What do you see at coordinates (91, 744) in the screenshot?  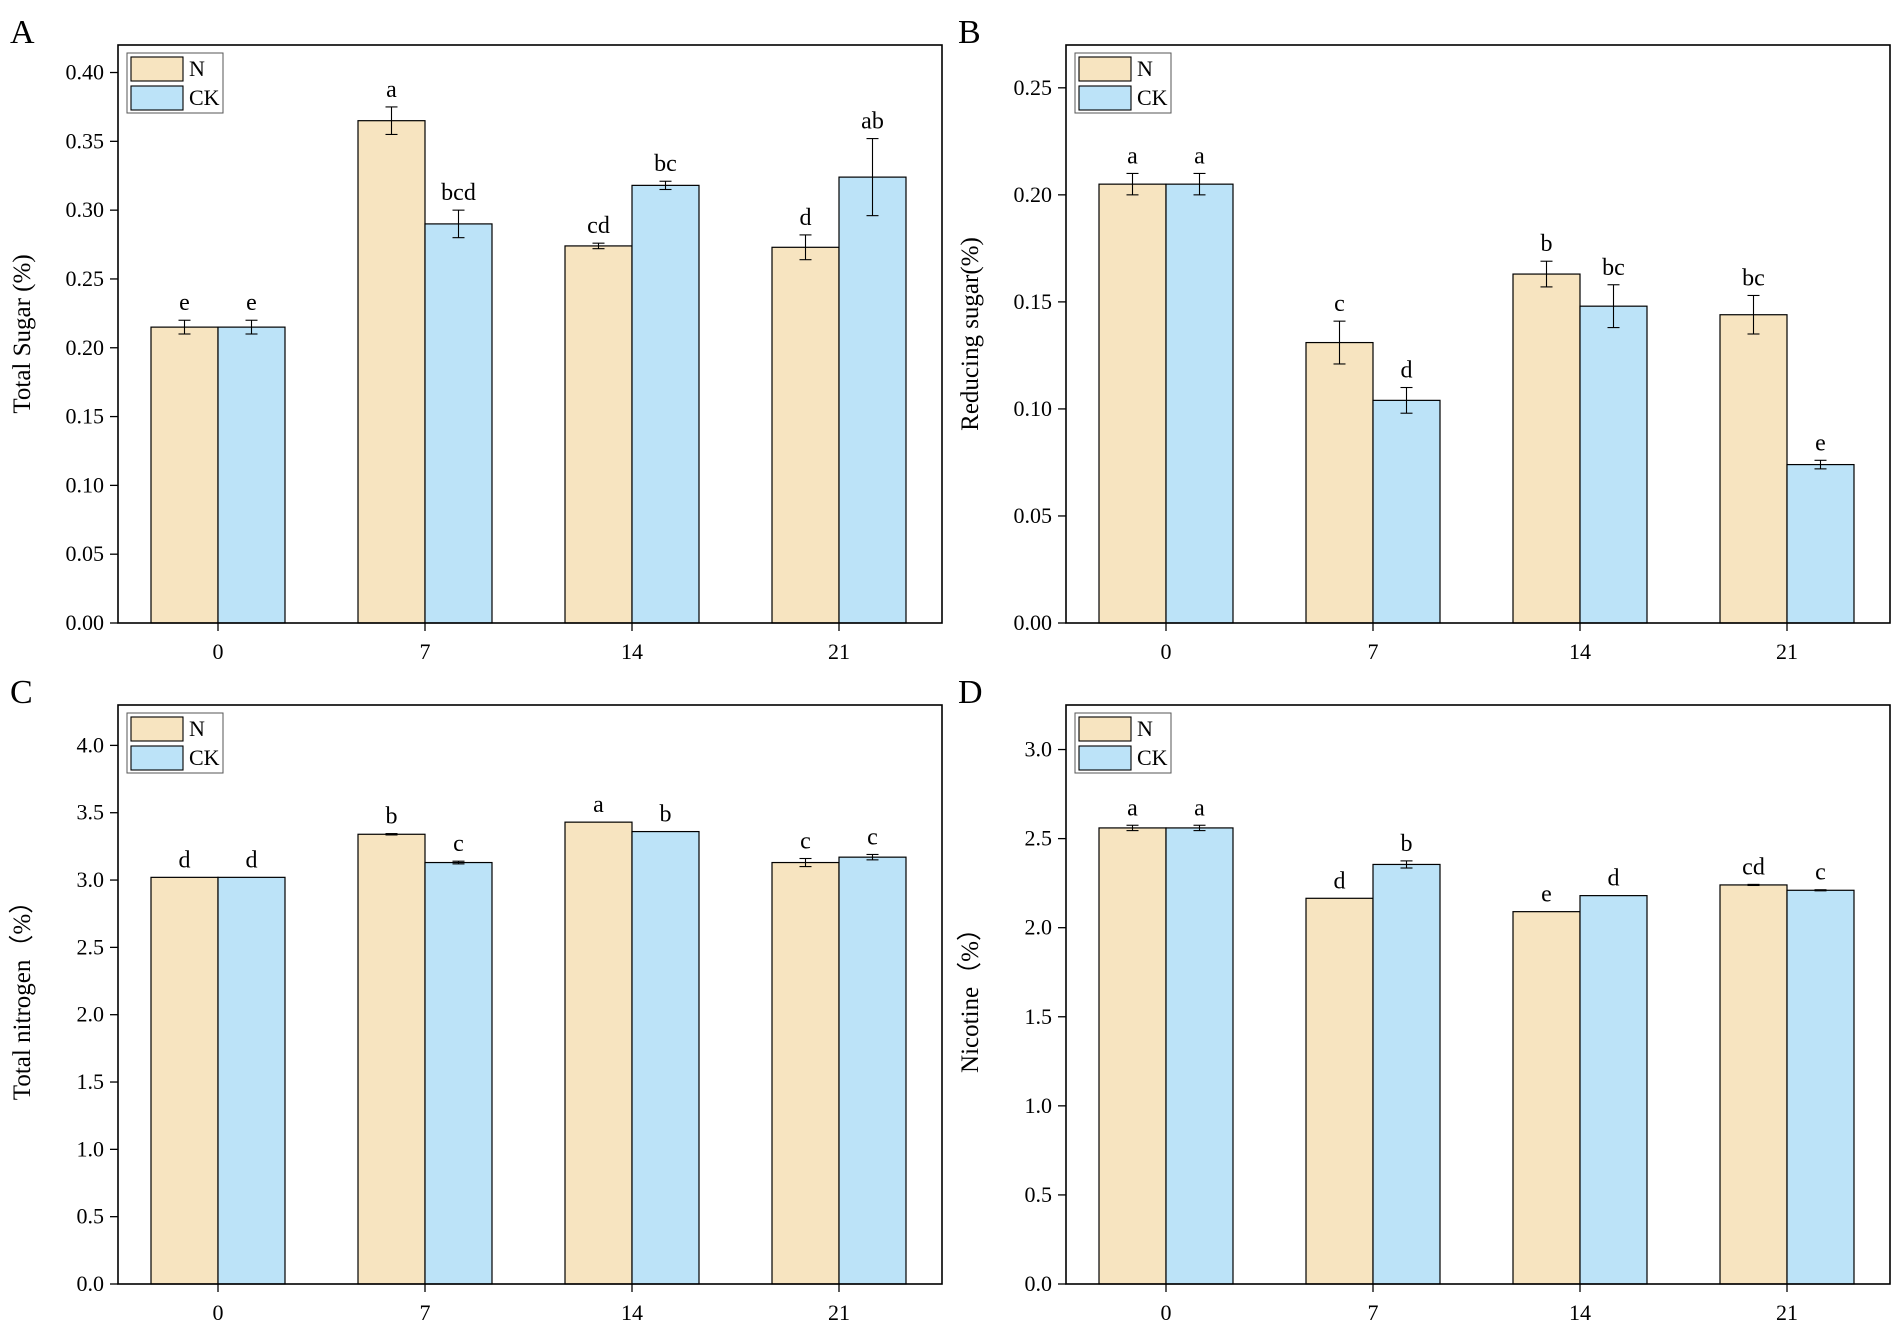 I see `y-tick-label: 4.0` at bounding box center [91, 744].